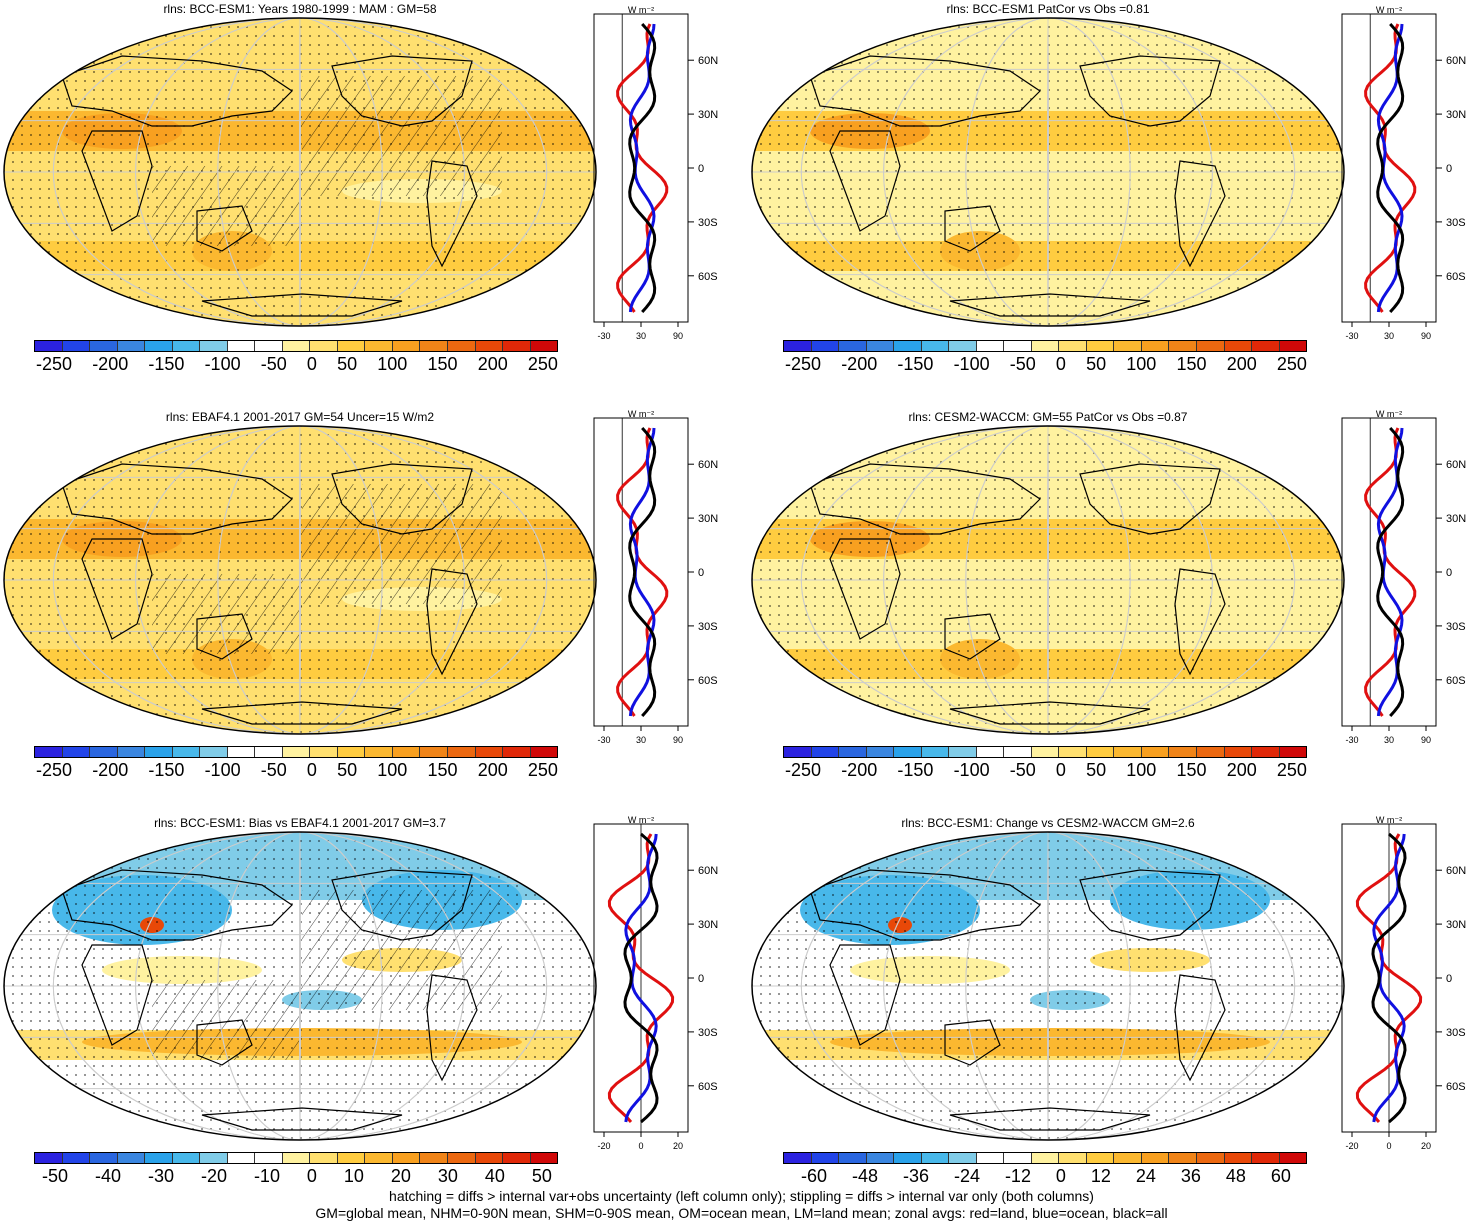 Image resolution: width=1483 pixels, height=1222 pixels. I want to click on hatching, so click(402, 544).